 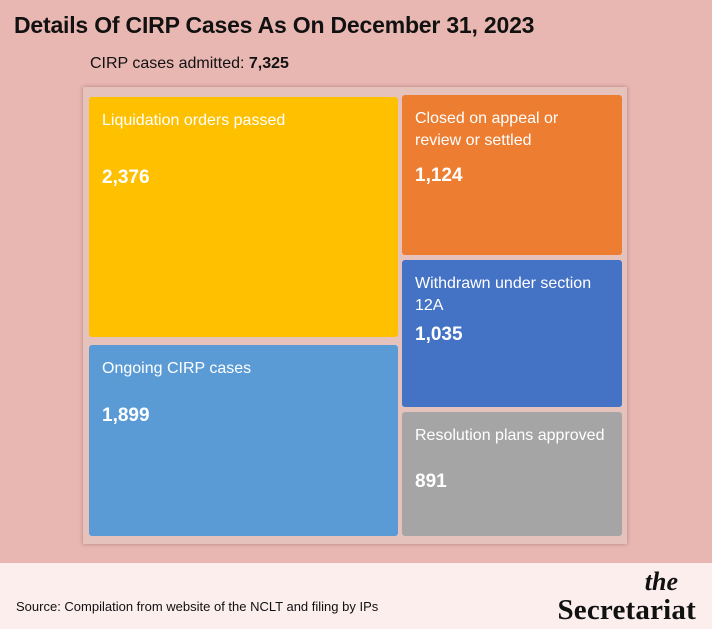 I want to click on tile-label-closed: Closed on appeal or review or settled, so click(x=487, y=129).